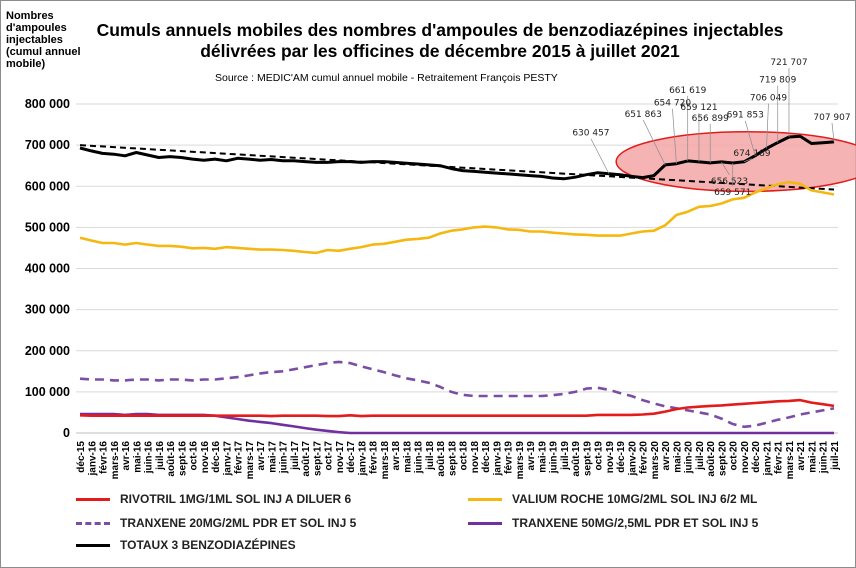  Describe the element at coordinates (340, 457) in the screenshot. I see `x-tick-label: nov-17` at that location.